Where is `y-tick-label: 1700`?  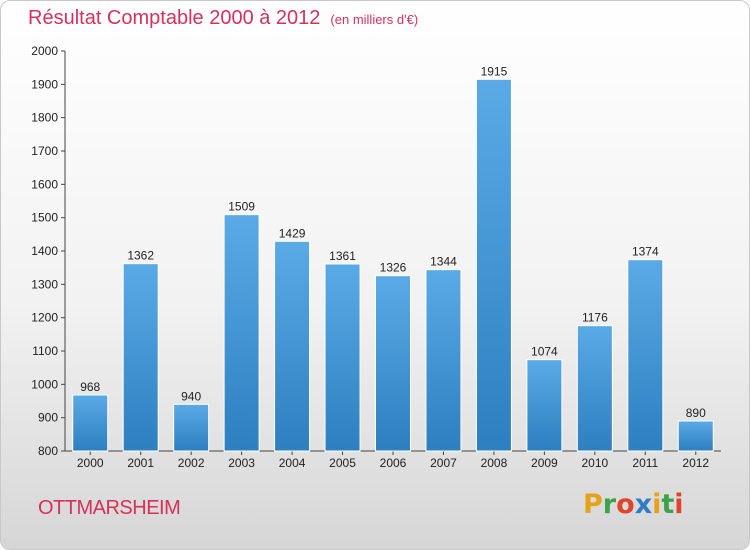
y-tick-label: 1700 is located at coordinates (44, 151).